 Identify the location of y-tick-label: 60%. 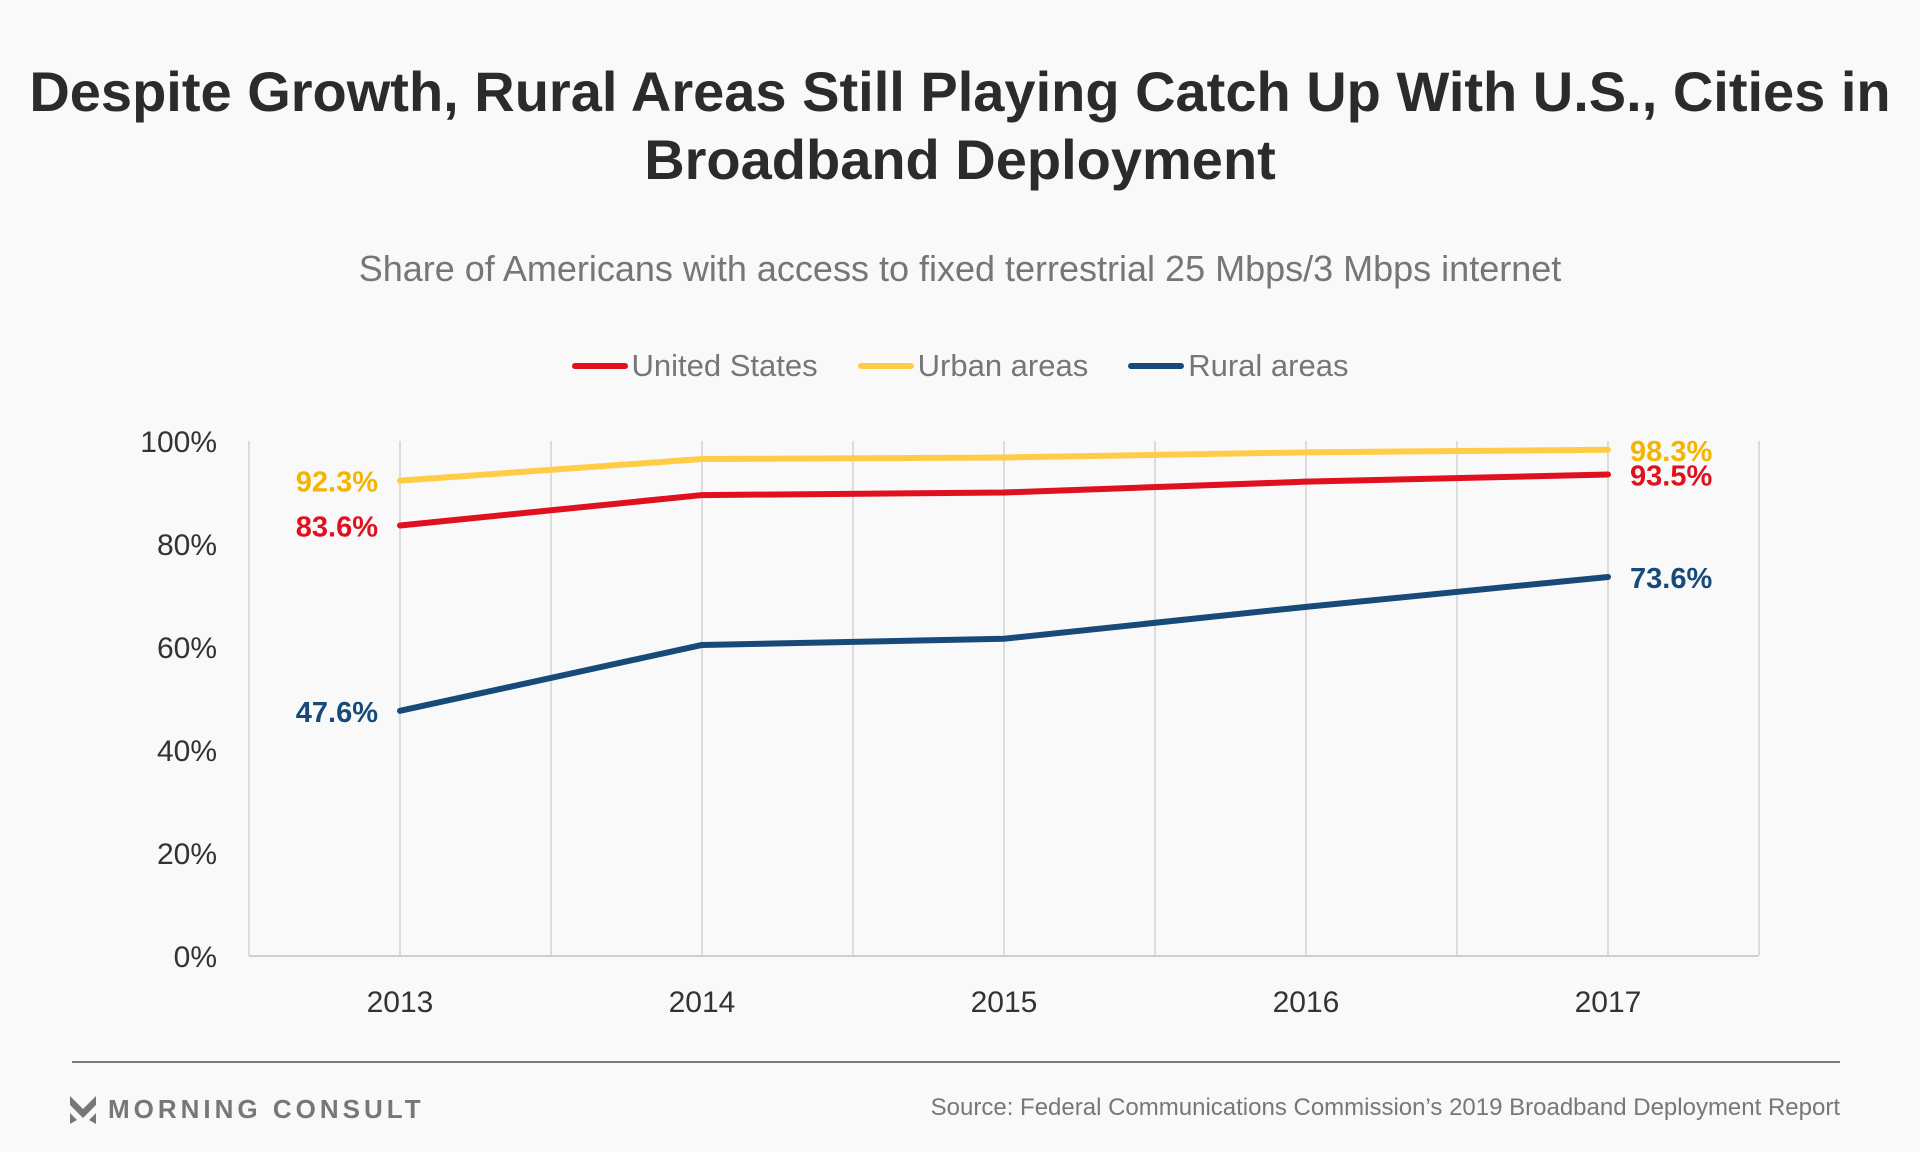
(187, 648).